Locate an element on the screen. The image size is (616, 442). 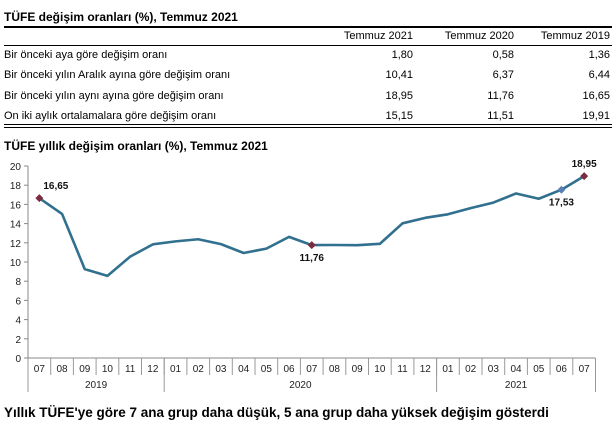
table-cell: 10,41 is located at coordinates (399, 75).